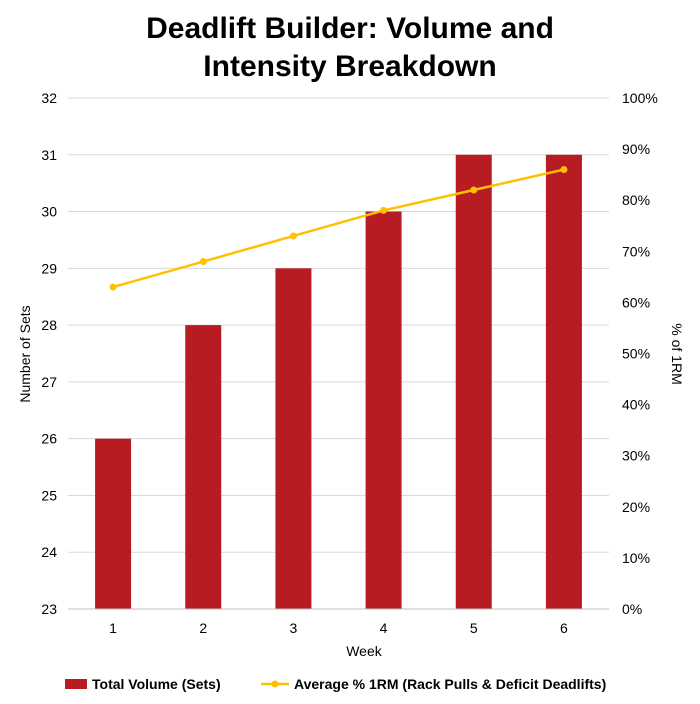  I want to click on y-tick-label-31: 31, so click(49, 155).